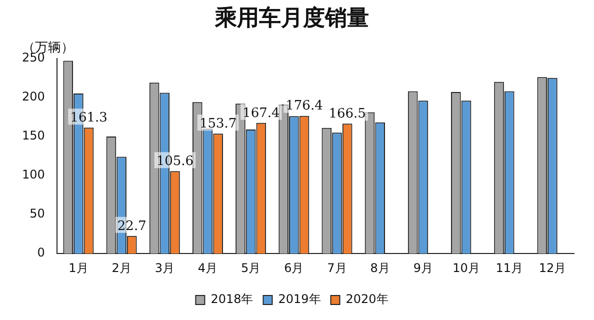 Image resolution: width=594 pixels, height=320 pixels. I want to click on data-label: 153.7, so click(218, 124).